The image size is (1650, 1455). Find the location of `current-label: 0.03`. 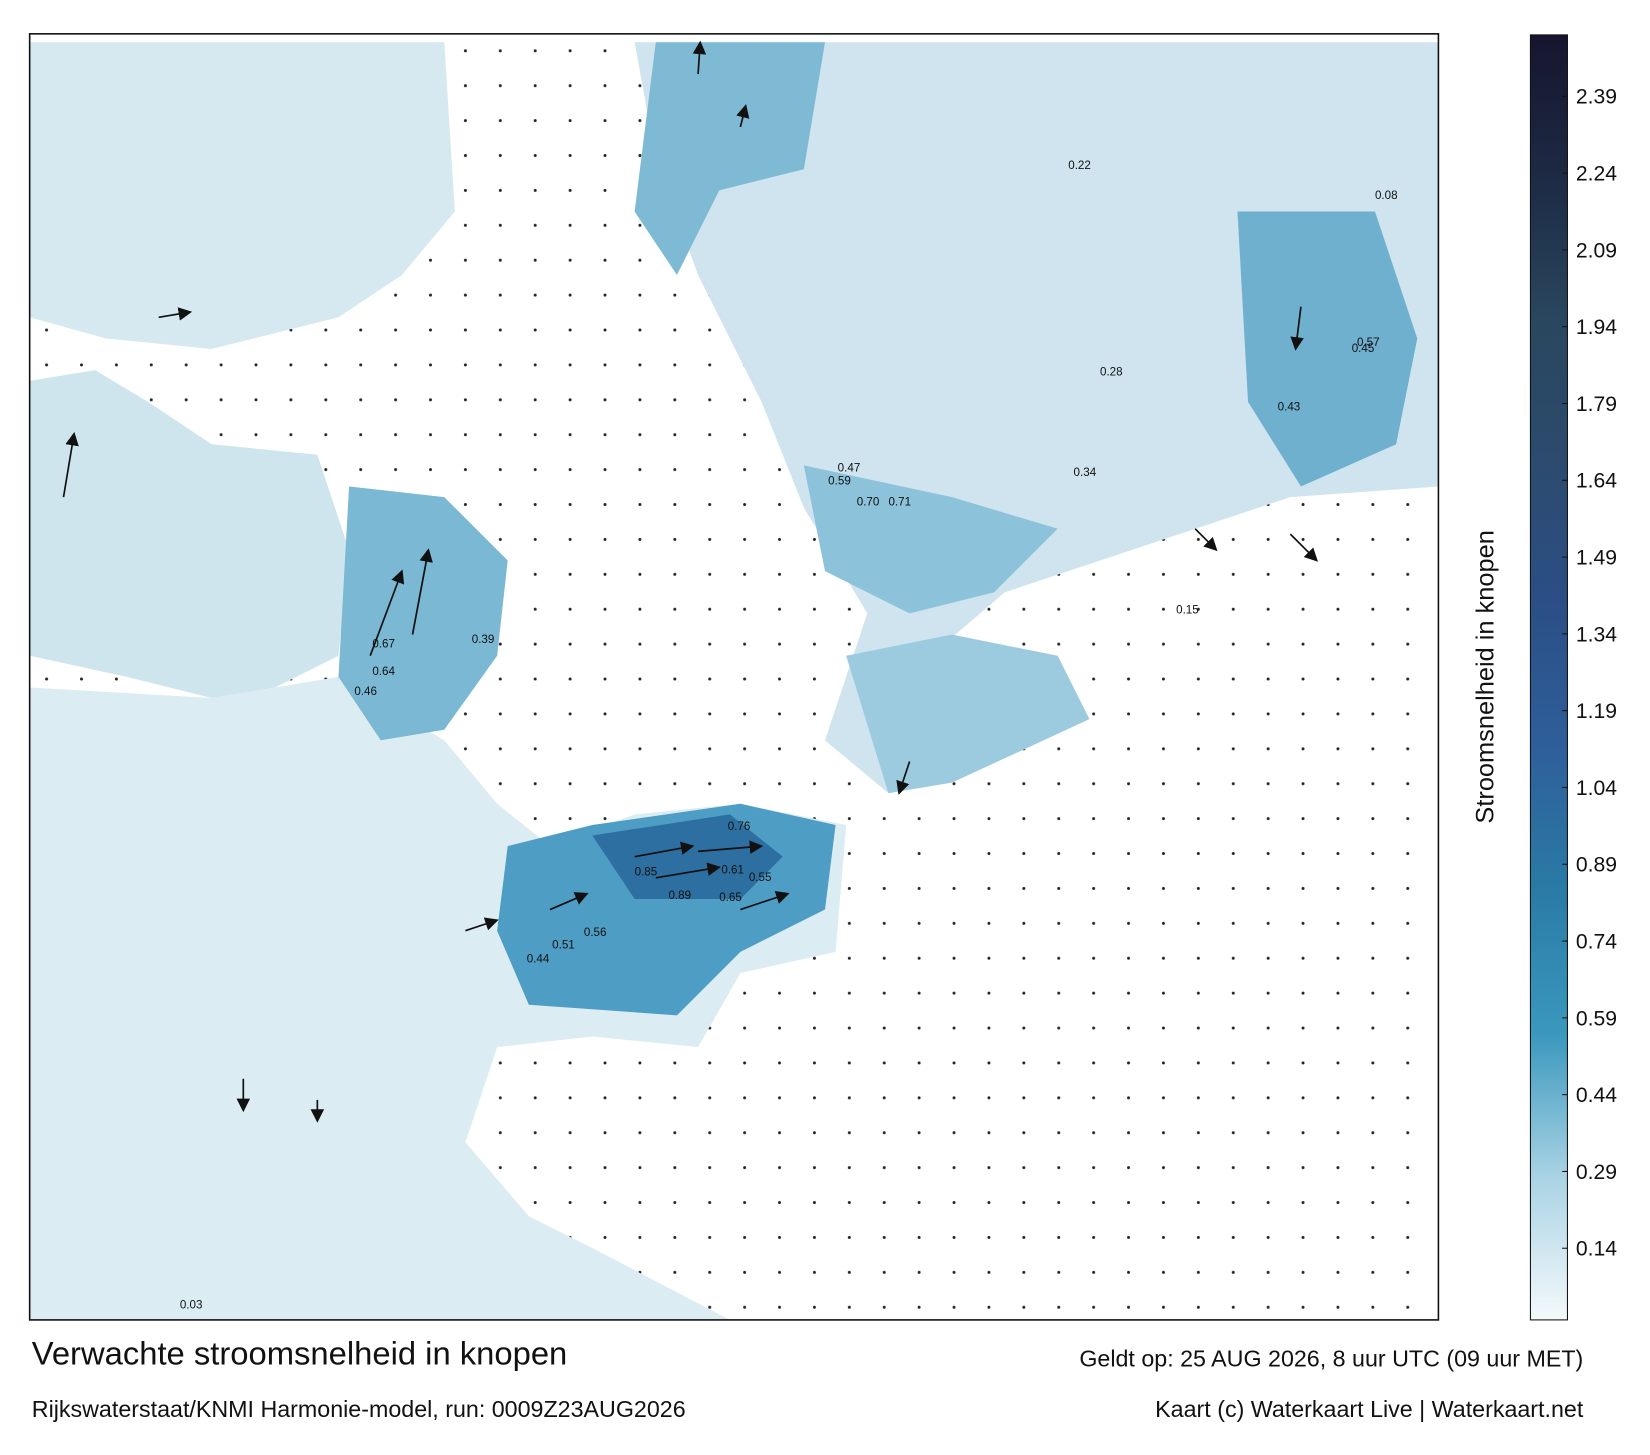

current-label: 0.03 is located at coordinates (191, 1304).